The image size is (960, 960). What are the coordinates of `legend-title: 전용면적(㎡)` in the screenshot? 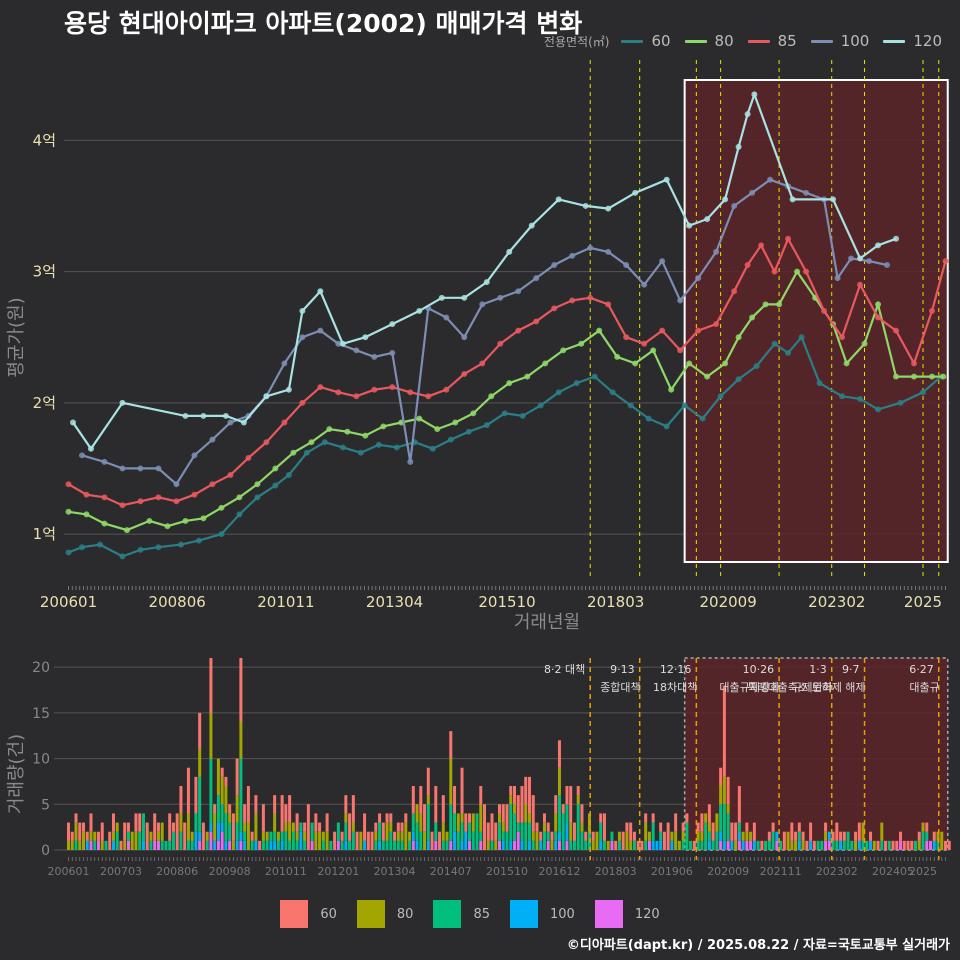 It's located at (576, 41).